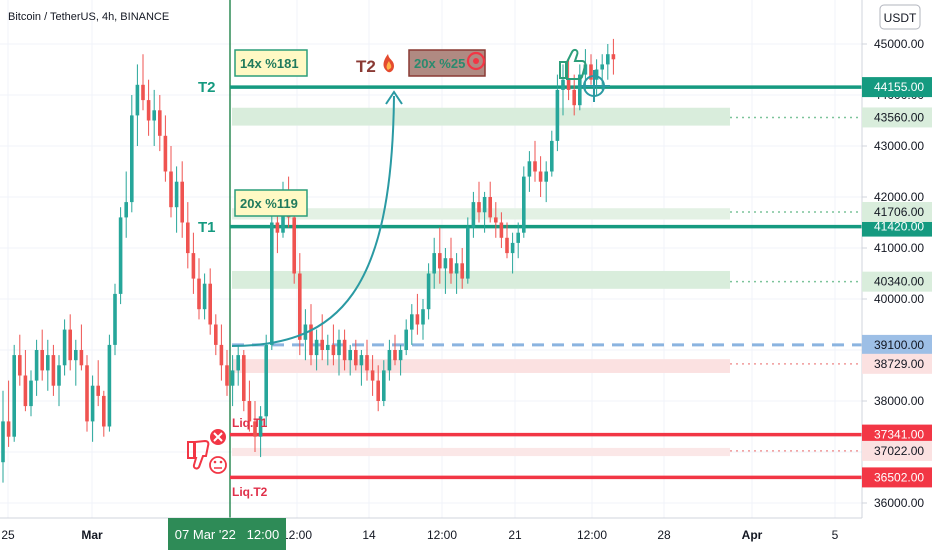 Image resolution: width=932 pixels, height=550 pixels. I want to click on box-20x-t2: 20x %25, so click(447, 63).